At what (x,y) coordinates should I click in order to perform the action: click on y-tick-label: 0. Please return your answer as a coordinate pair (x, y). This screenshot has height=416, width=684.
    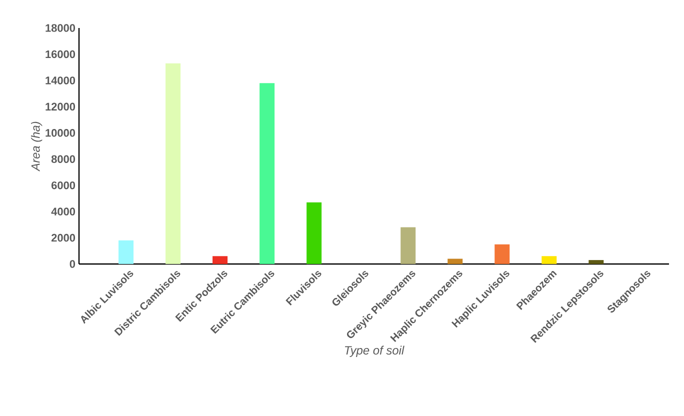
    Looking at the image, I should click on (73, 264).